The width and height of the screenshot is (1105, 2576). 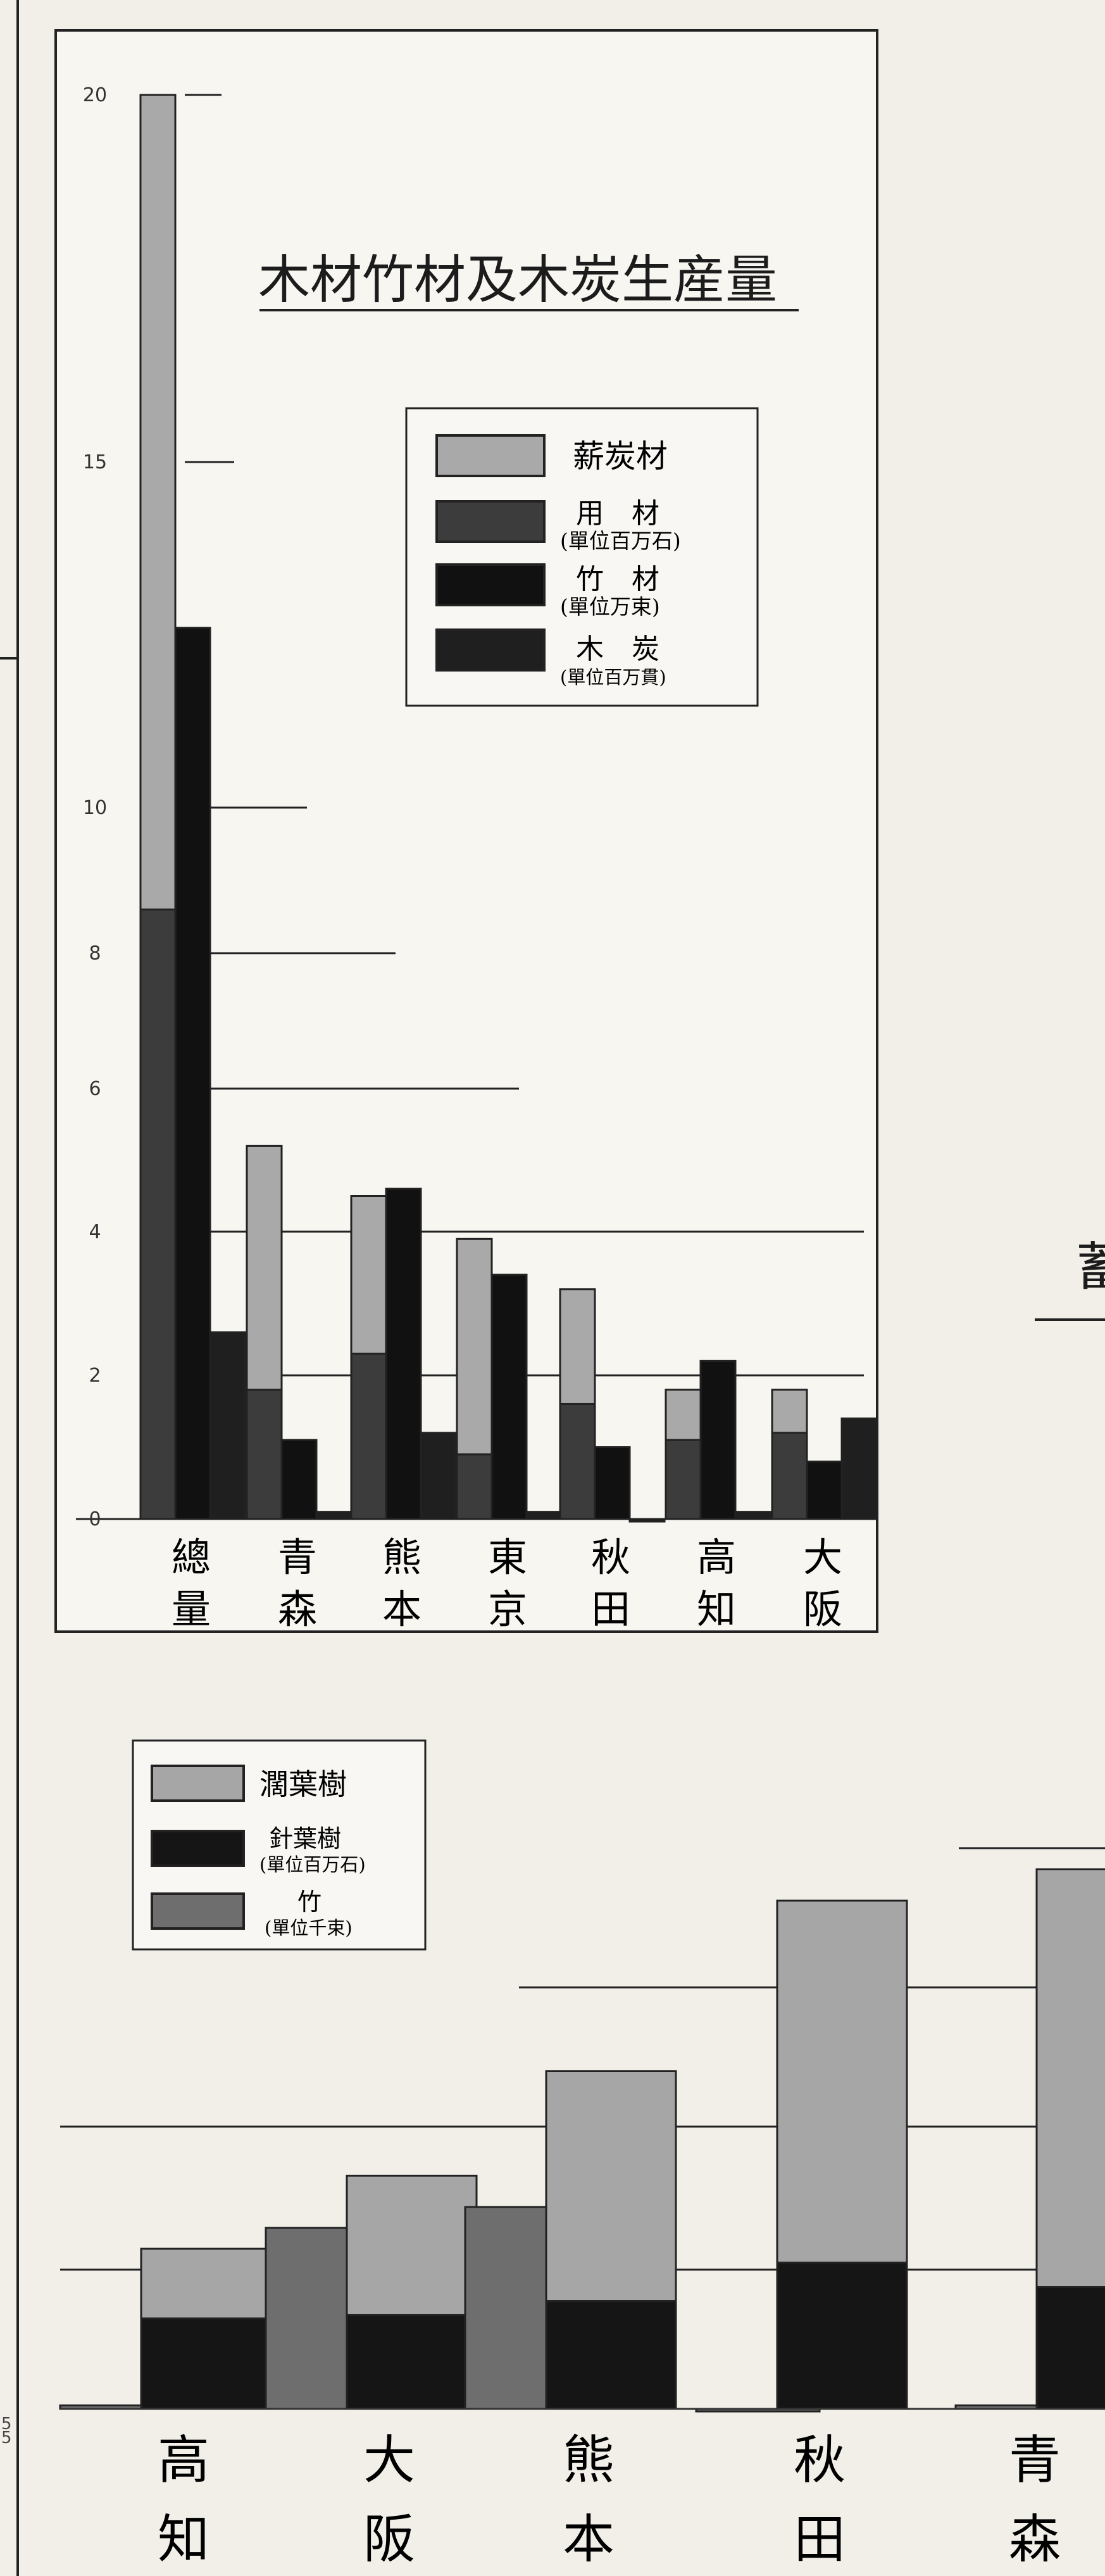 What do you see at coordinates (95, 1089) in the screenshot?
I see `y-tick-label: 6` at bounding box center [95, 1089].